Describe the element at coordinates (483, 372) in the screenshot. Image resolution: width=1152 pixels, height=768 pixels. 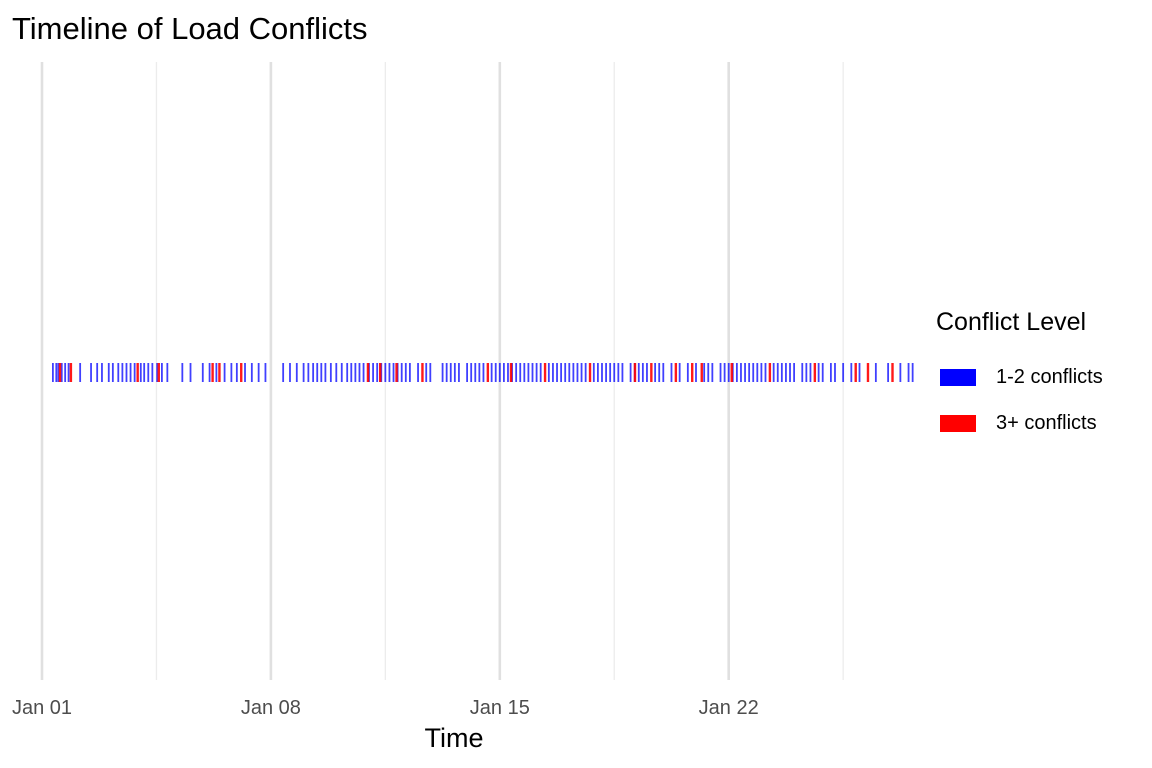
I see `series-1-2-conflicts` at that location.